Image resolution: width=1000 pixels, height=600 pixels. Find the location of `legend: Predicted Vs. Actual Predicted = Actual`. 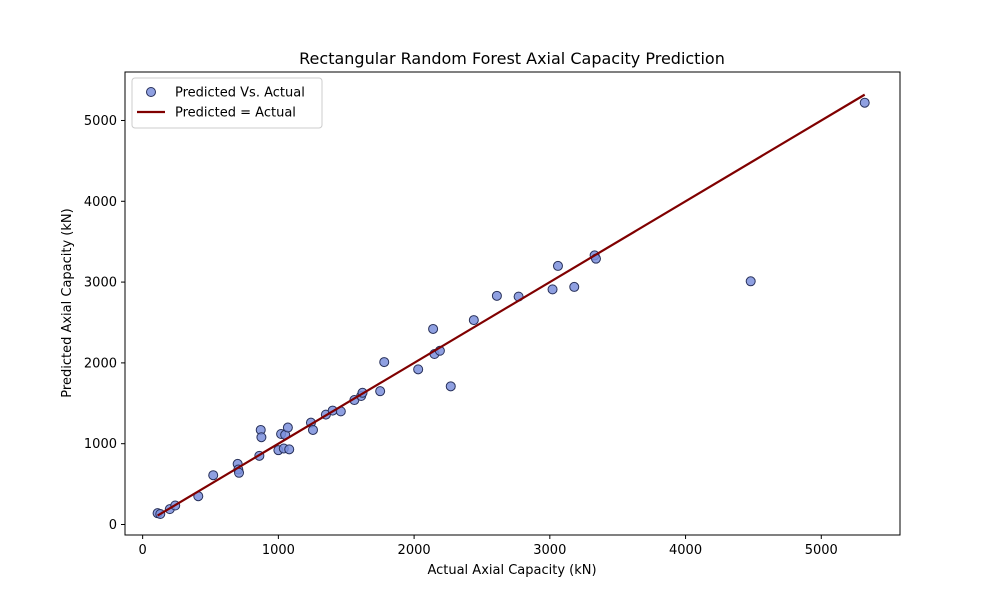

legend: Predicted Vs. Actual Predicted = Actual is located at coordinates (227, 103).